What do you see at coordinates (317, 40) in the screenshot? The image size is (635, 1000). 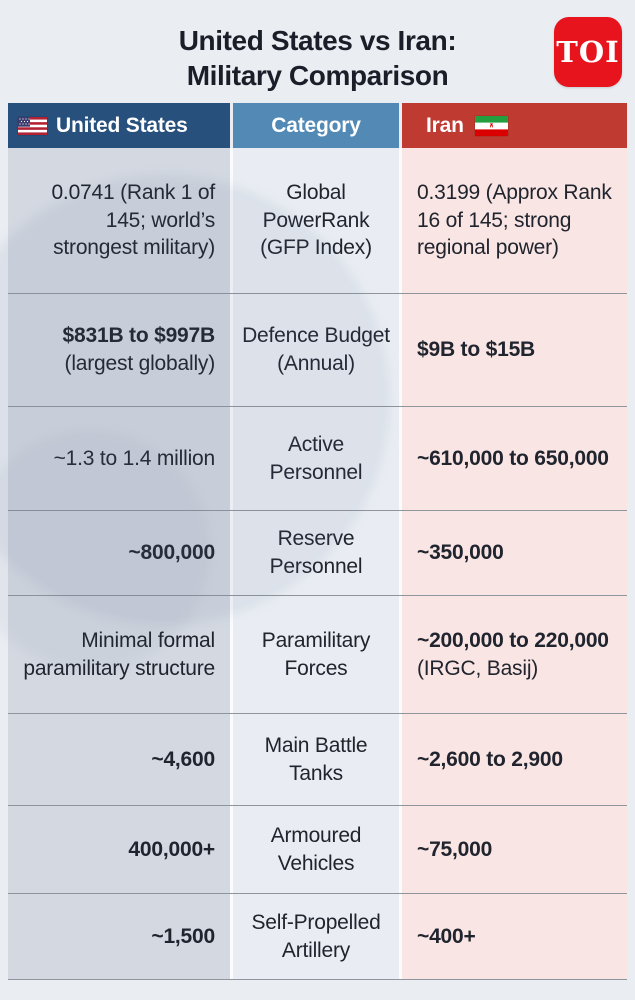 I see `page-title-line1: United States vs Iran:` at bounding box center [317, 40].